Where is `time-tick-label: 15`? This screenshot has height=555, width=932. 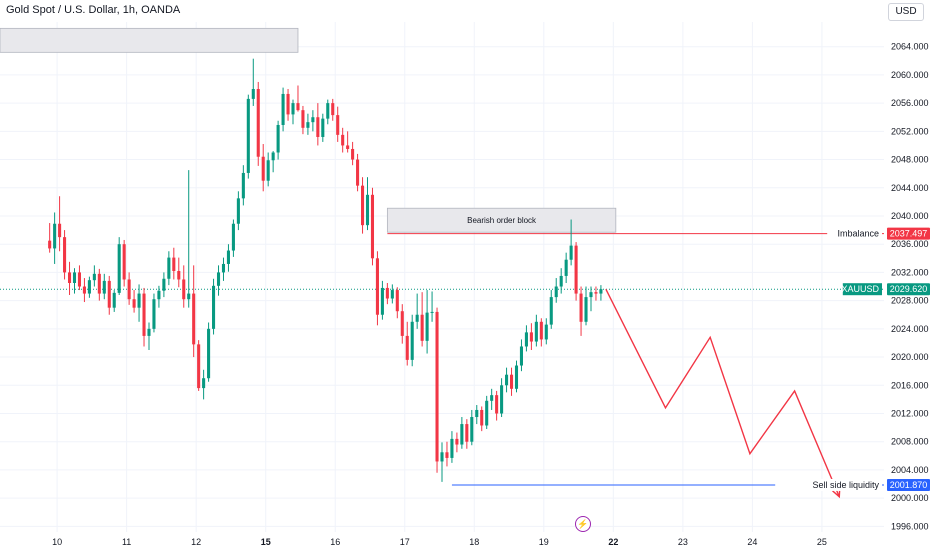 time-tick-label: 15 is located at coordinates (266, 542).